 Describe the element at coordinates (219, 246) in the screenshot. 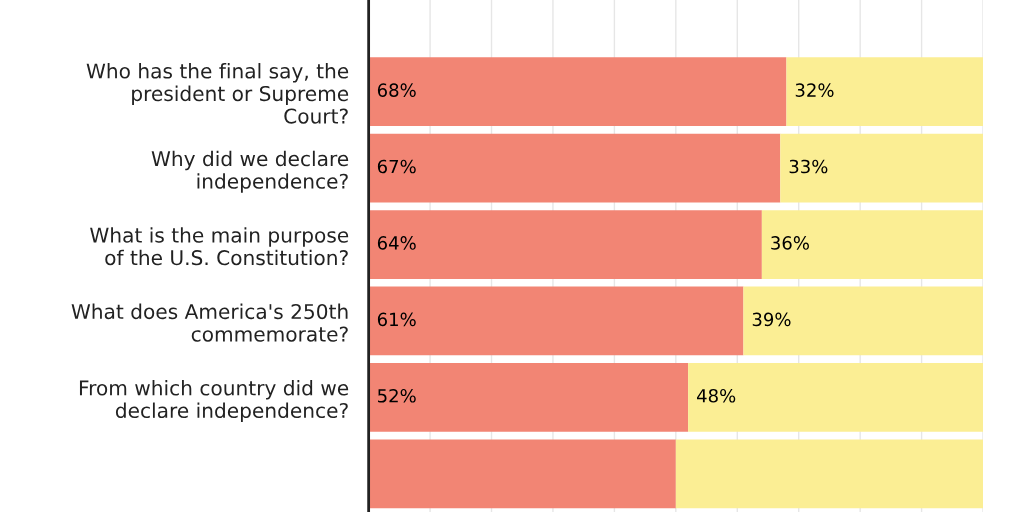

I see `y-tick-label: What is the main purpose of the U.S. Constitution?` at that location.